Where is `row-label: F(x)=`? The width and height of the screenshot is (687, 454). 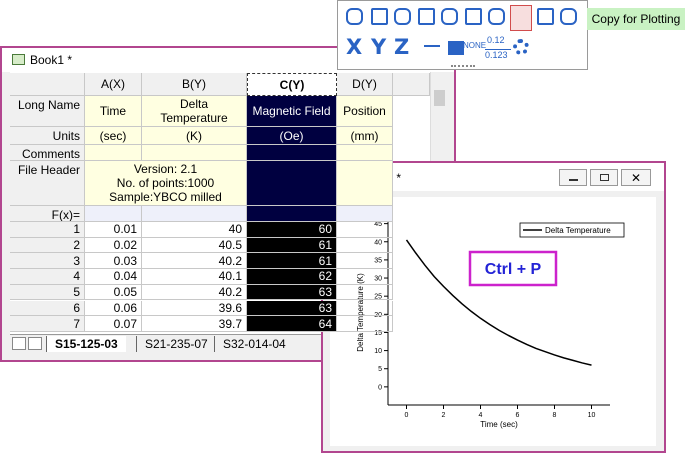 row-label: F(x)= is located at coordinates (47, 214).